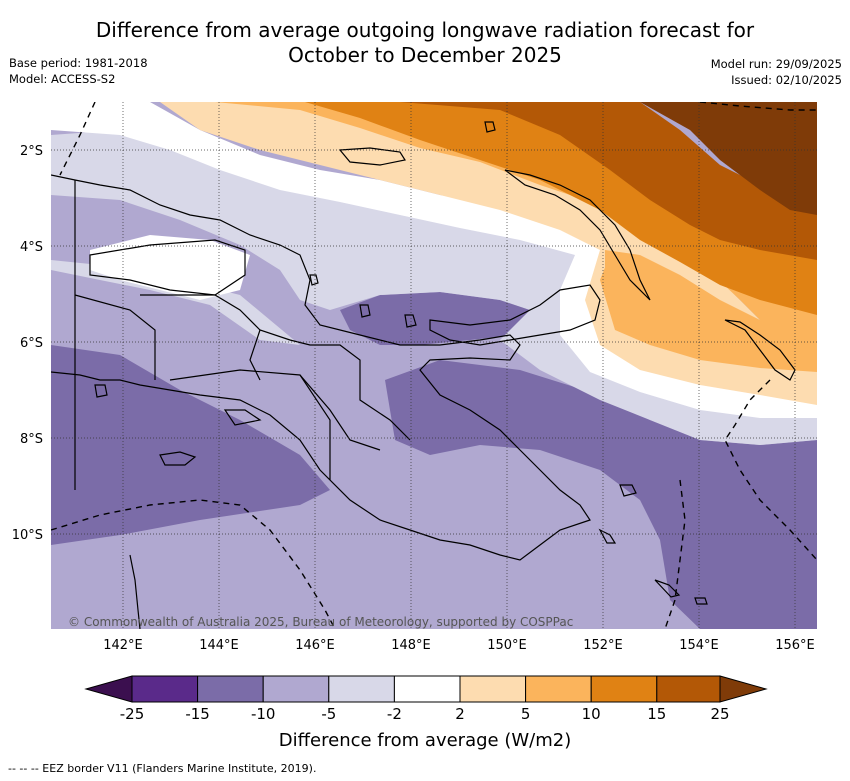  What do you see at coordinates (743, 689) in the screenshot?
I see `colorbar-over-triangle` at bounding box center [743, 689].